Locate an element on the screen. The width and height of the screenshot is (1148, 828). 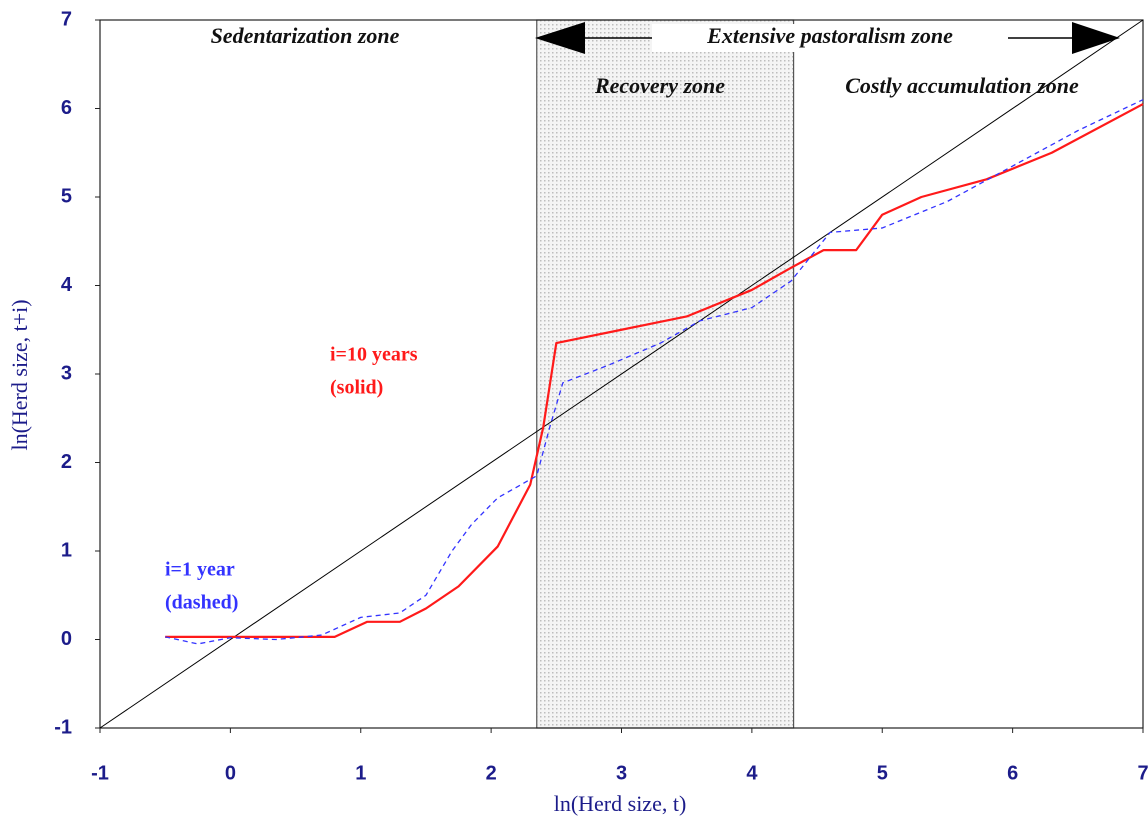
y-tick-label: 7 is located at coordinates (66, 19).